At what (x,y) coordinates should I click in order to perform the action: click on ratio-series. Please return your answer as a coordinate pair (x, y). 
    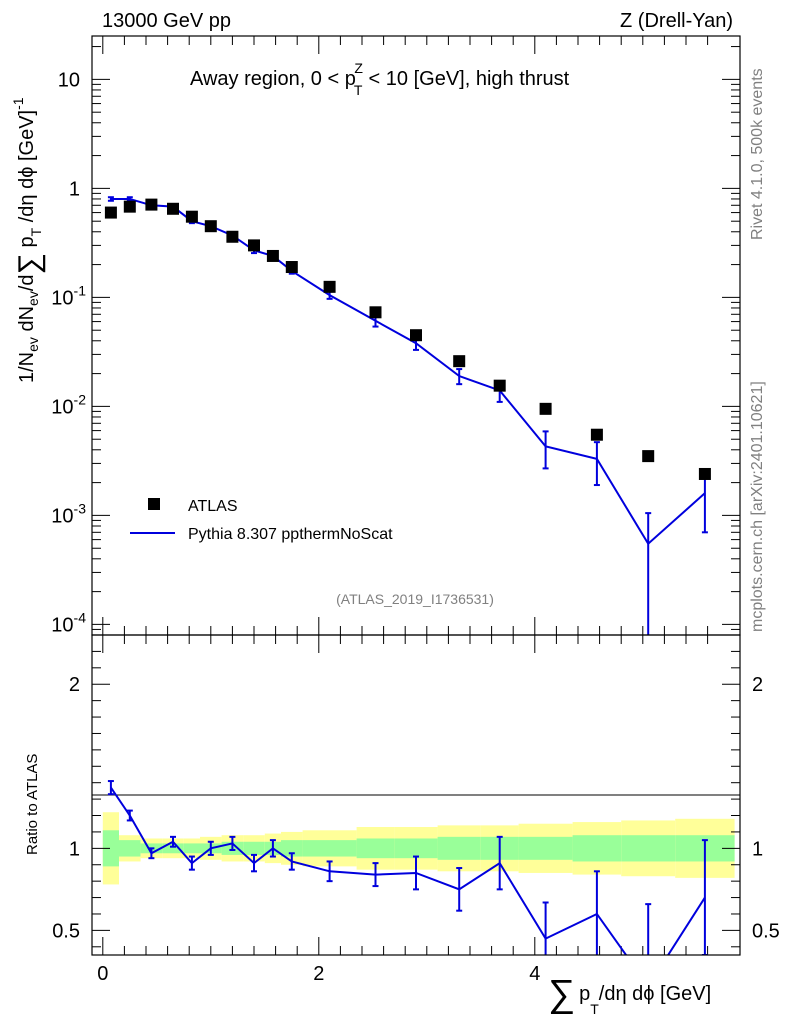
    Looking at the image, I should click on (407, 867).